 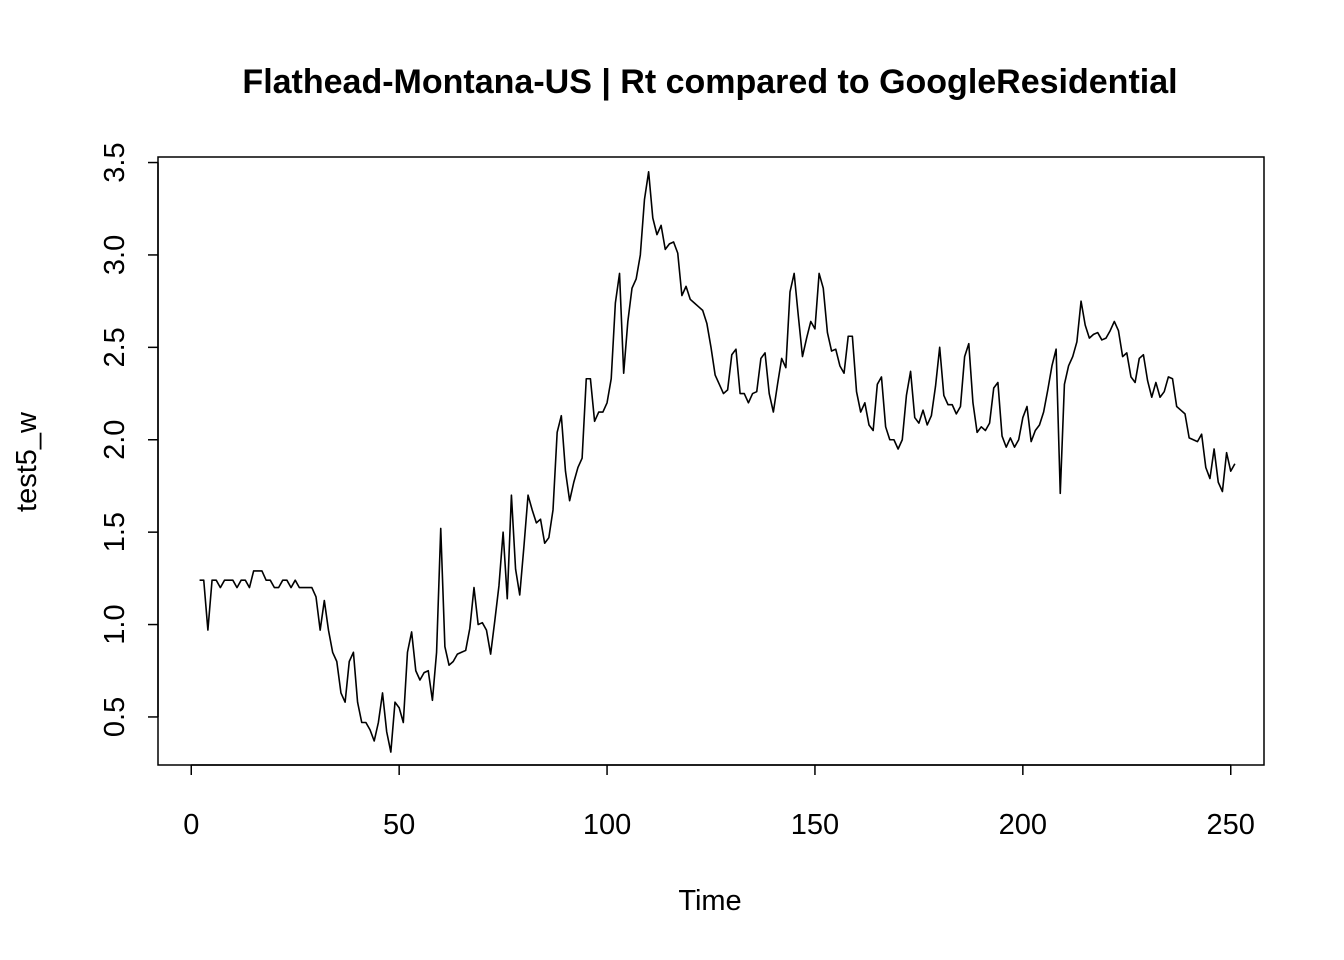 I want to click on y-tick-label: 0.5, so click(x=115, y=717).